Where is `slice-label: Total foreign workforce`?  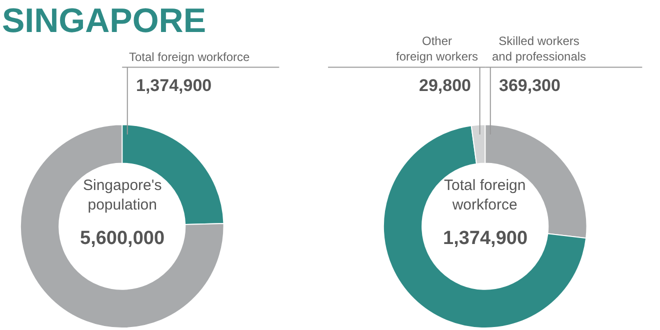
slice-label: Total foreign workforce is located at coordinates (189, 57).